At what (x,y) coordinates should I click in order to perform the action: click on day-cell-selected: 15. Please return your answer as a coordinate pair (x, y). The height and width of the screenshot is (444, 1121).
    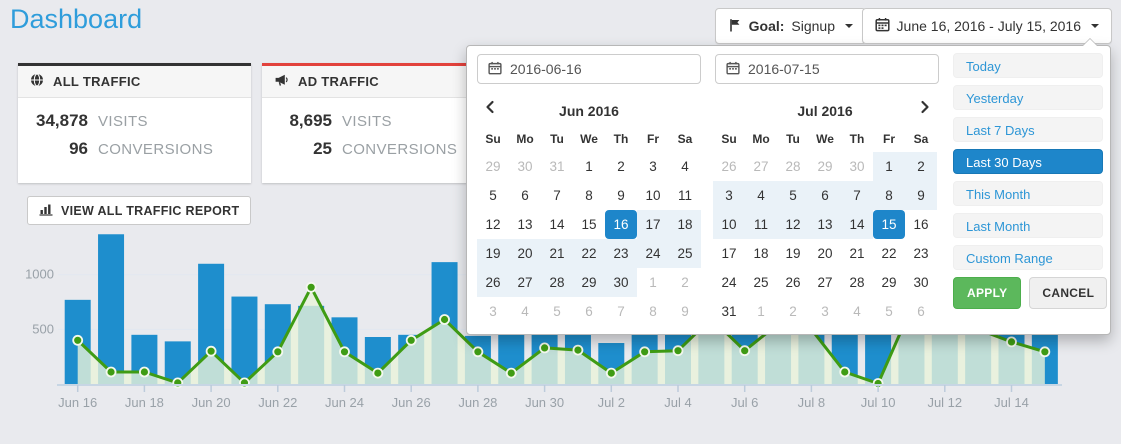
    Looking at the image, I should click on (889, 224).